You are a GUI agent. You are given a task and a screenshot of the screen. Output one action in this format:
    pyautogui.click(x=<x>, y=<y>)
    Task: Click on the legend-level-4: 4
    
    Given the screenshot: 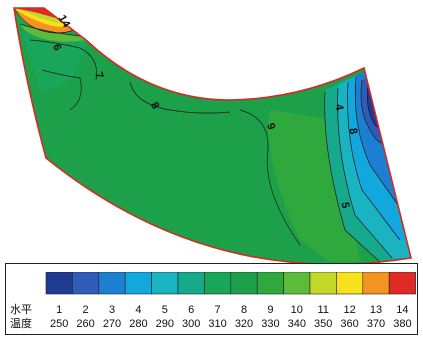 What is the action you would take?
    pyautogui.click(x=138, y=310)
    